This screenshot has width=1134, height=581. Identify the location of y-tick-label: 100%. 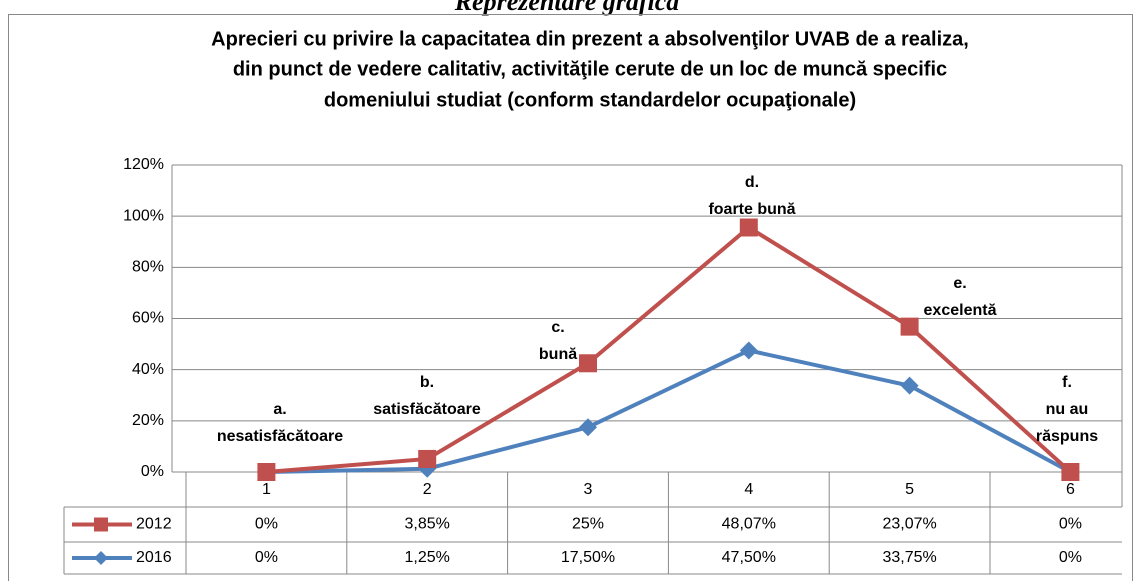
(143, 215).